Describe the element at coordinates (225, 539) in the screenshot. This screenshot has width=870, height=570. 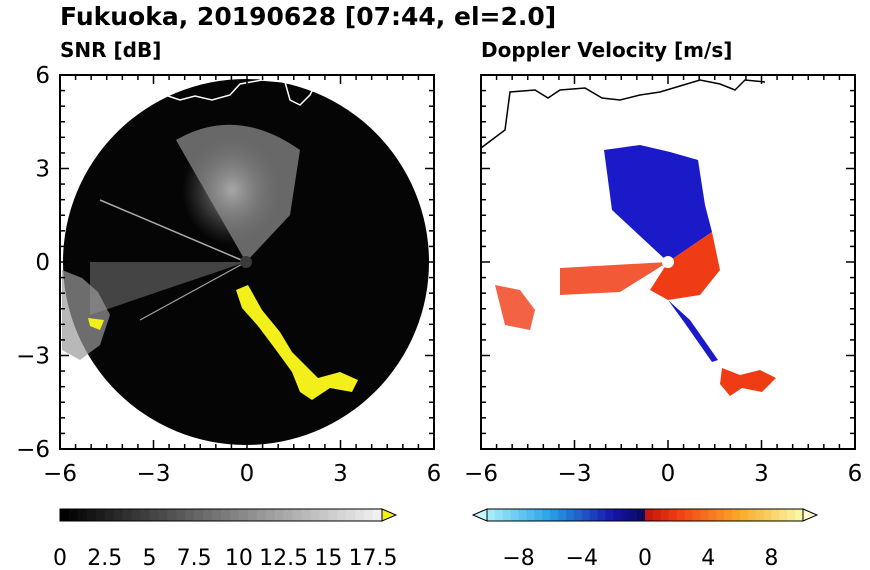
I see `snr-colorbar: 0 2.5 5 7.5 10 12.5 15 17.5` at that location.